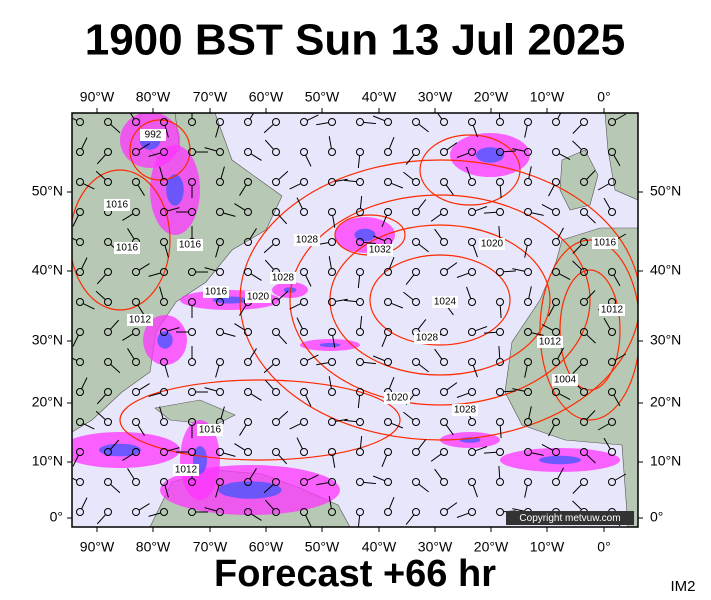  I want to click on rain-core, so click(330, 345).